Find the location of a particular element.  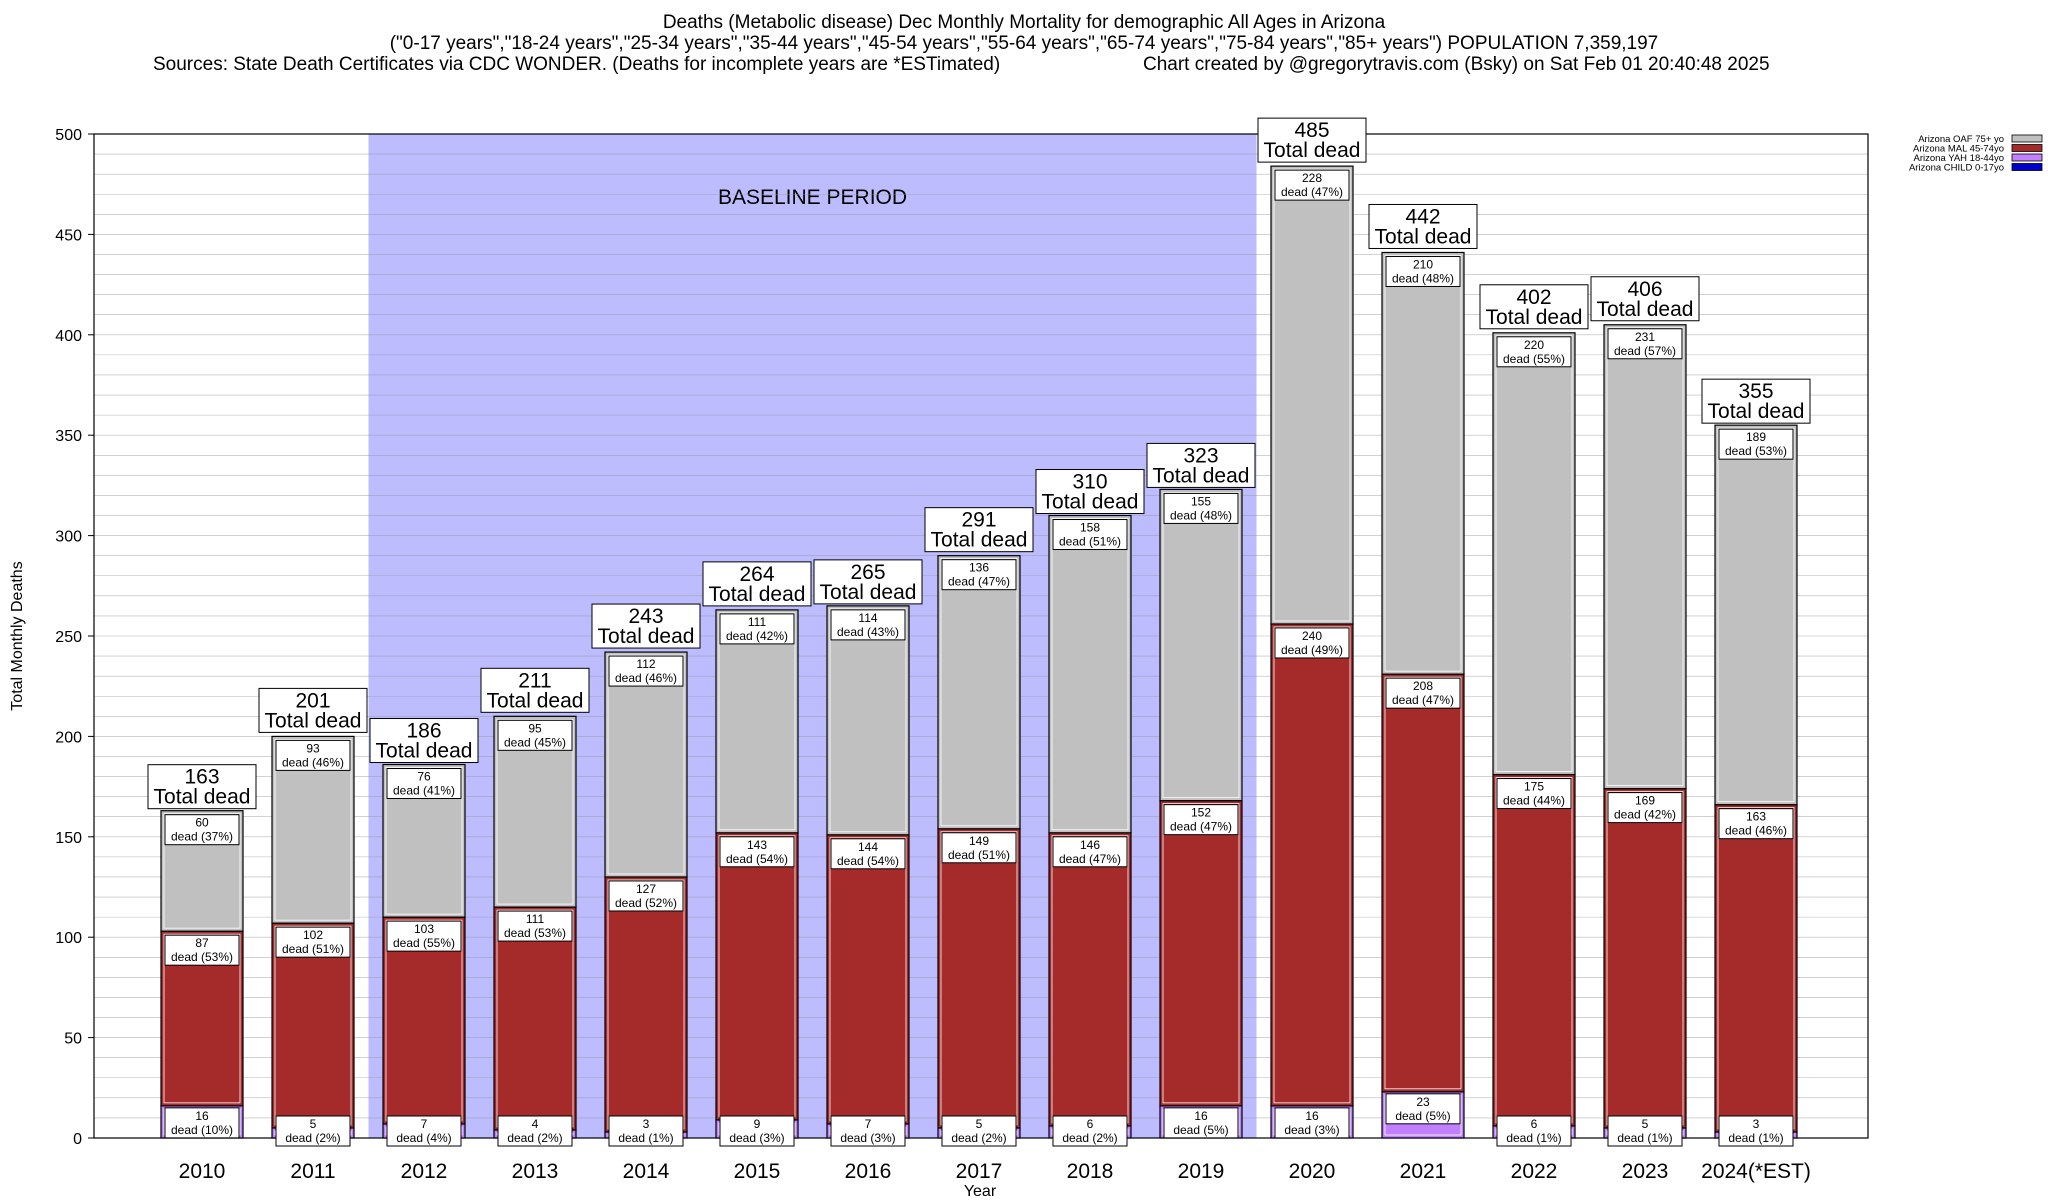

segment-value-label: 143 is located at coordinates (757, 845).